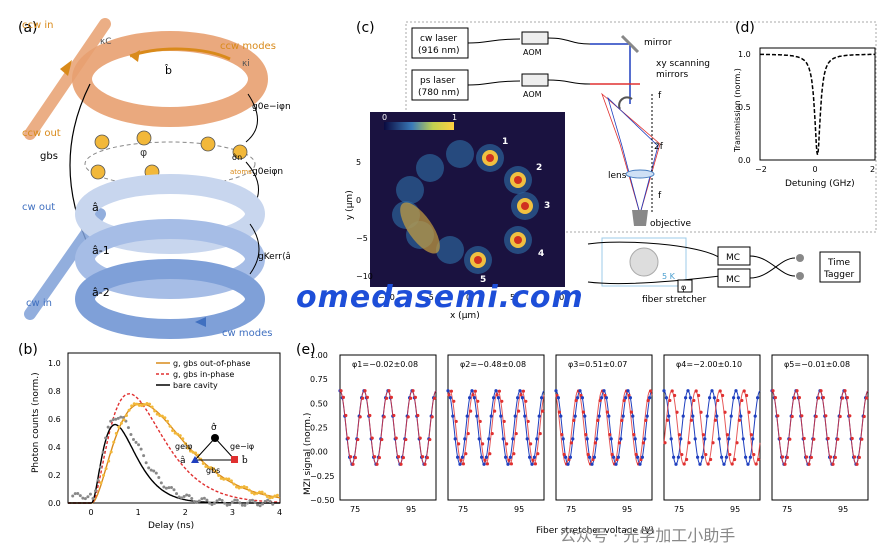 The height and width of the screenshot is (546, 880). I want to click on svg-text: x (μm), so click(465, 316).